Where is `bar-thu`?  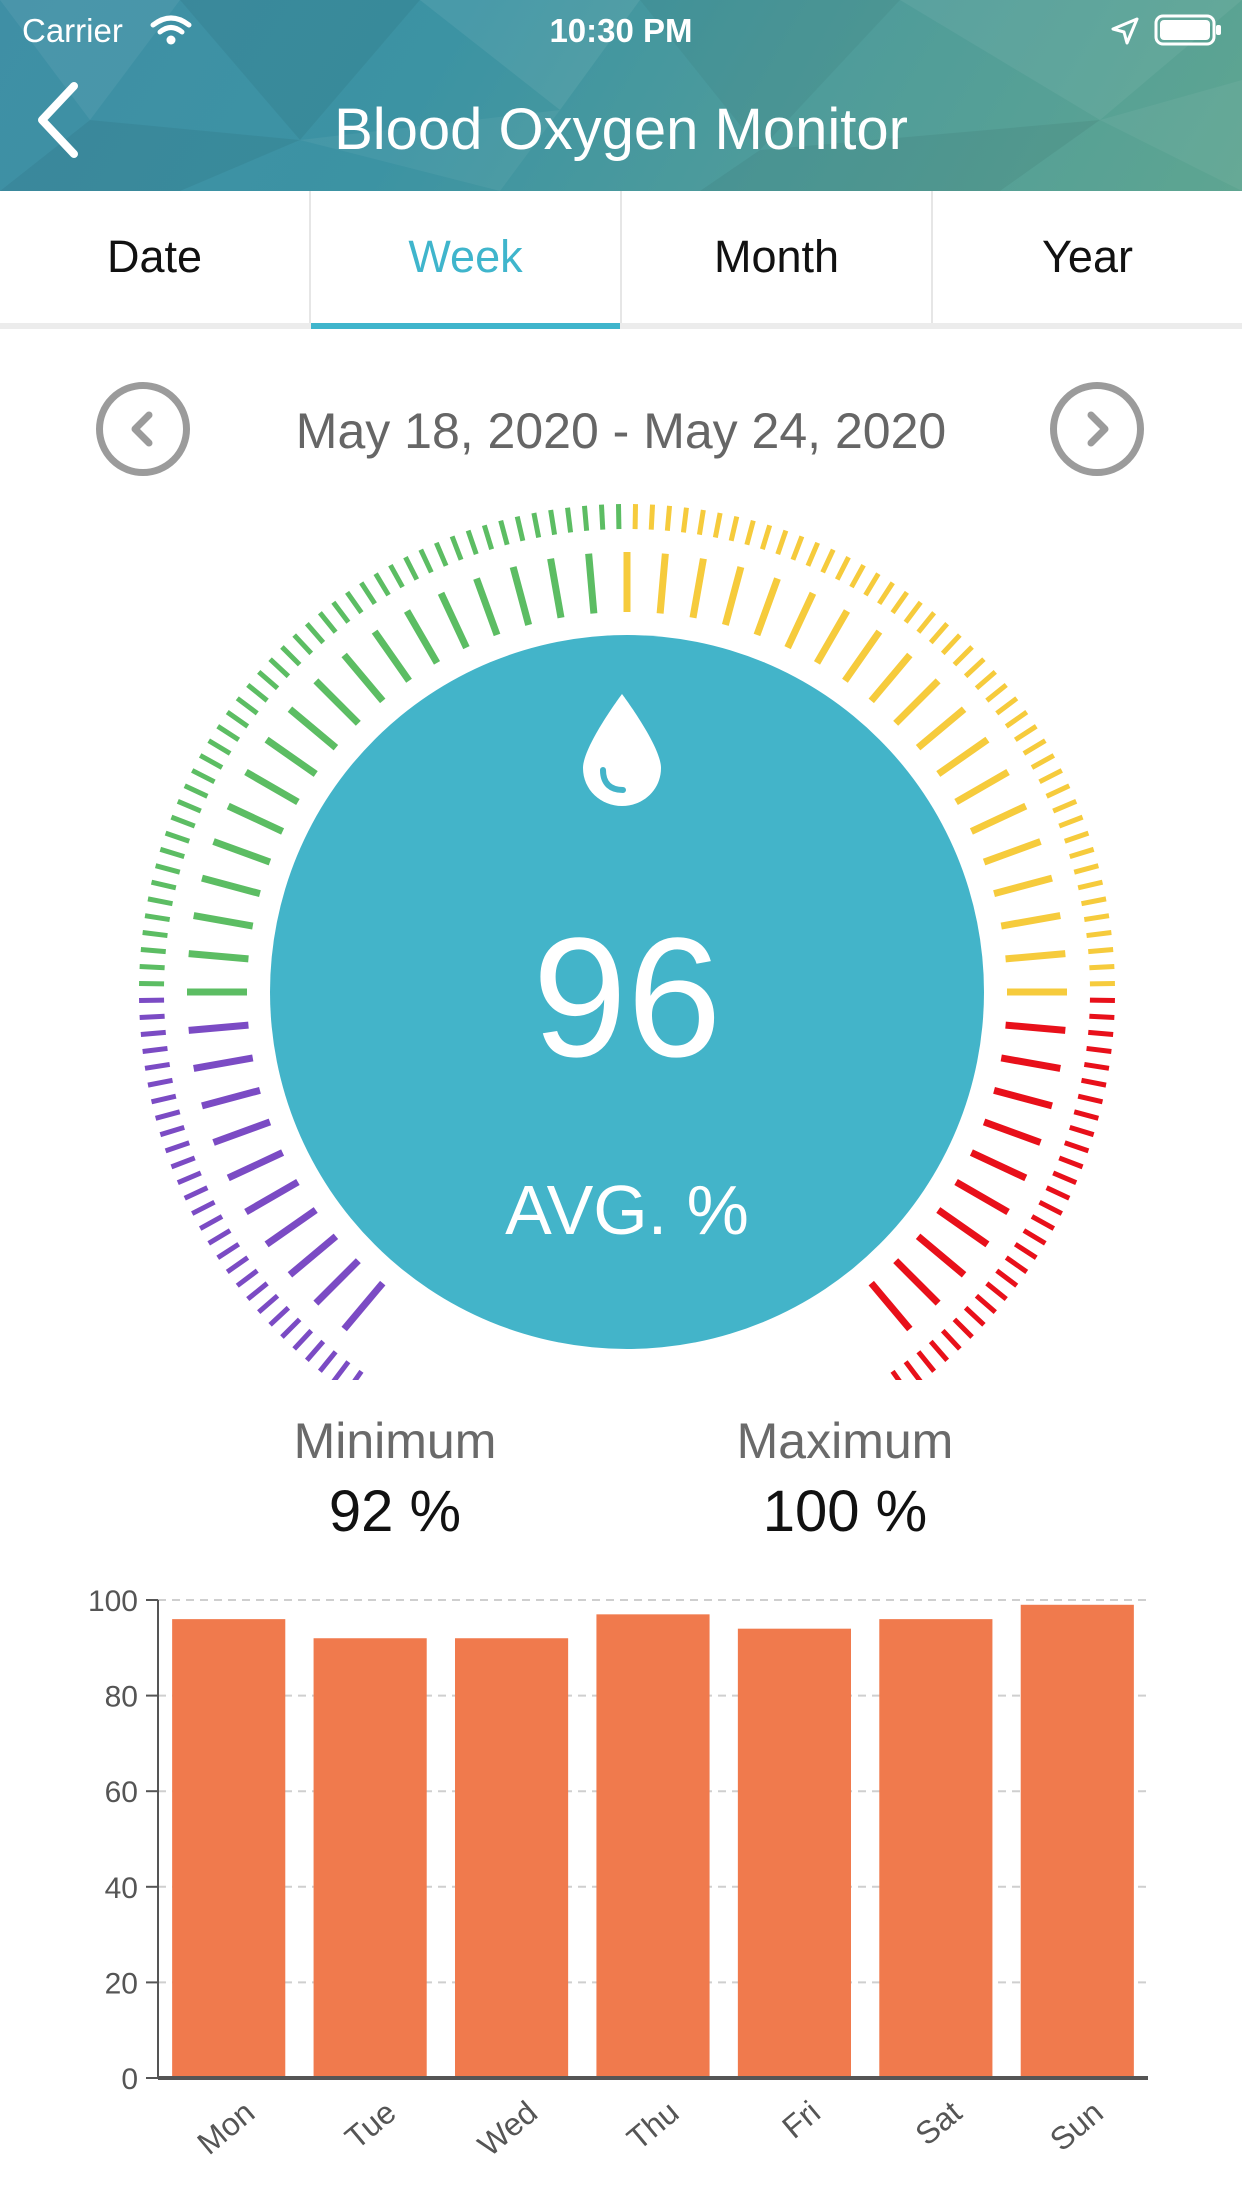 bar-thu is located at coordinates (653, 1846).